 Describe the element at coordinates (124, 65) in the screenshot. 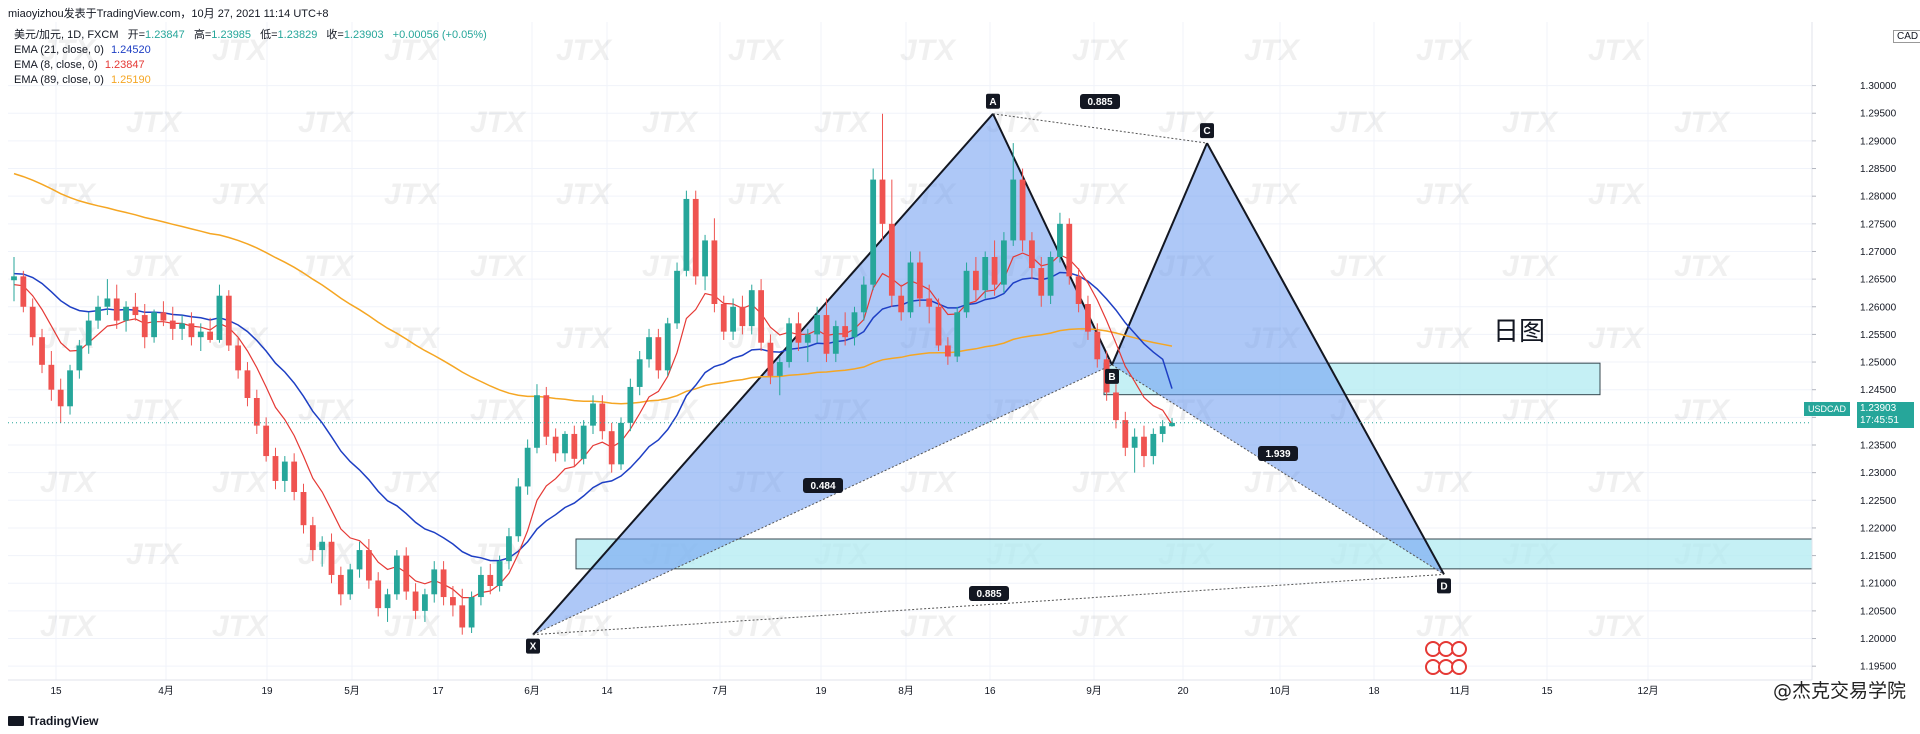

I see `ema8-value: 1.23847` at that location.